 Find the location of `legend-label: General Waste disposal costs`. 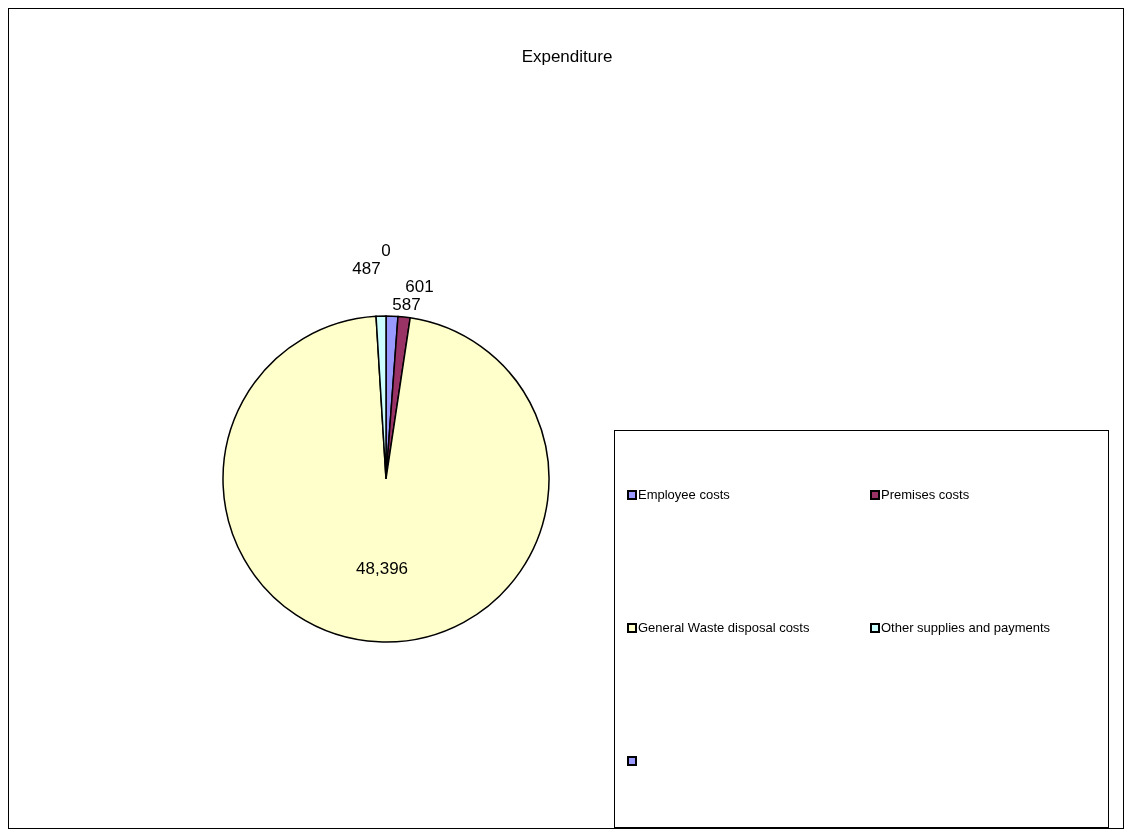

legend-label: General Waste disposal costs is located at coordinates (724, 627).